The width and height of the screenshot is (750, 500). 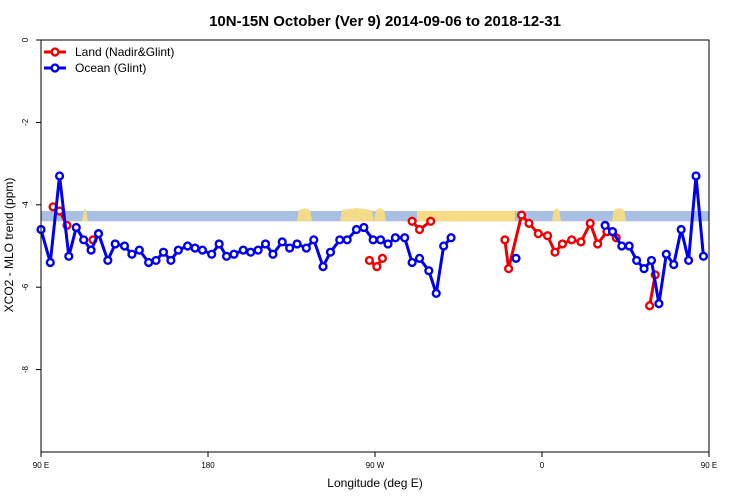 What do you see at coordinates (109, 60) in the screenshot?
I see `legend: Land (Nadir&Glint) Ocean (Glint)` at bounding box center [109, 60].